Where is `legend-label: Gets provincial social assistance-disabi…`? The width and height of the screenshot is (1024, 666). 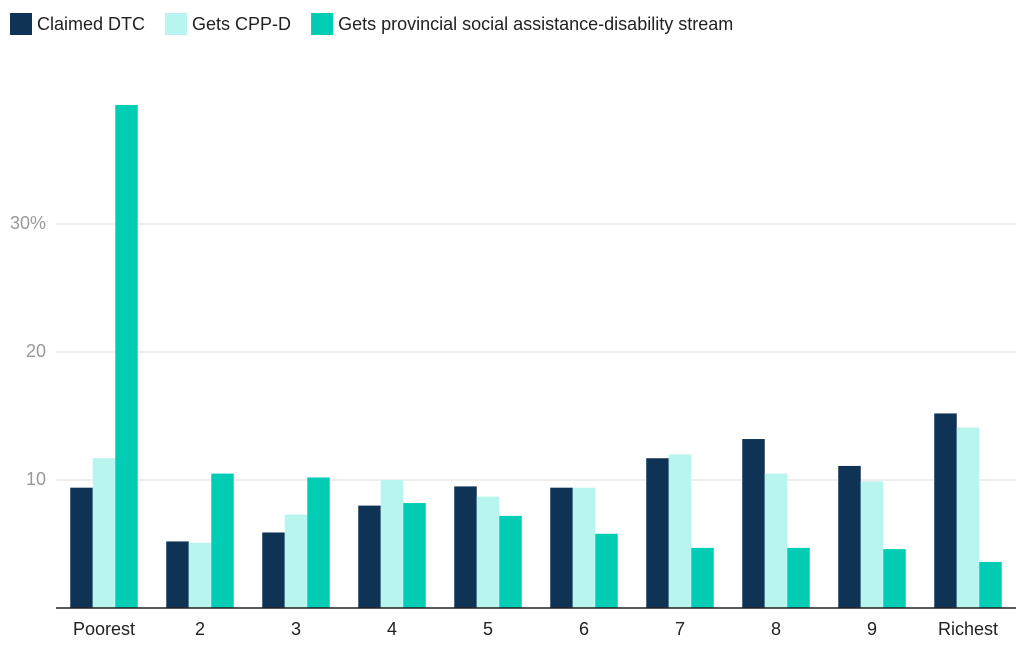
legend-label: Gets provincial social assistance-disabi… is located at coordinates (535, 24).